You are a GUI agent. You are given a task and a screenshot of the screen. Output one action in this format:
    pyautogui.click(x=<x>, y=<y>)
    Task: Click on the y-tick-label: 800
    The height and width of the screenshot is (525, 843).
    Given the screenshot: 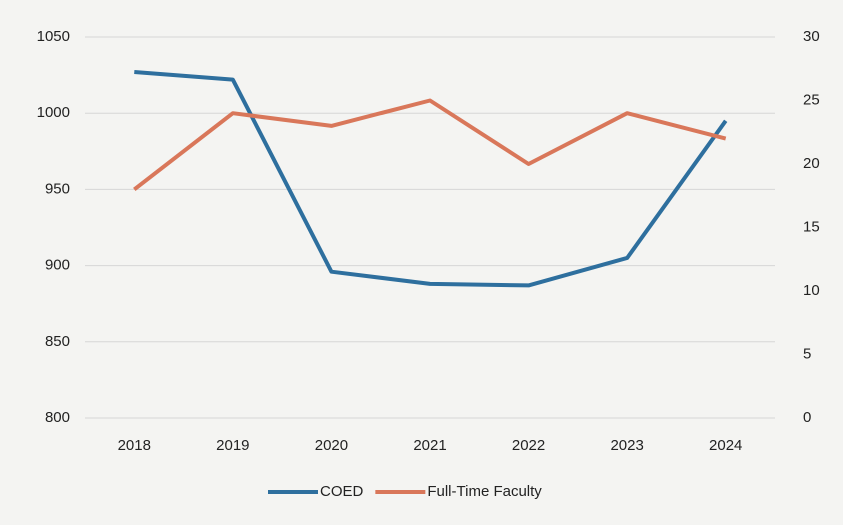 What is the action you would take?
    pyautogui.click(x=57, y=417)
    